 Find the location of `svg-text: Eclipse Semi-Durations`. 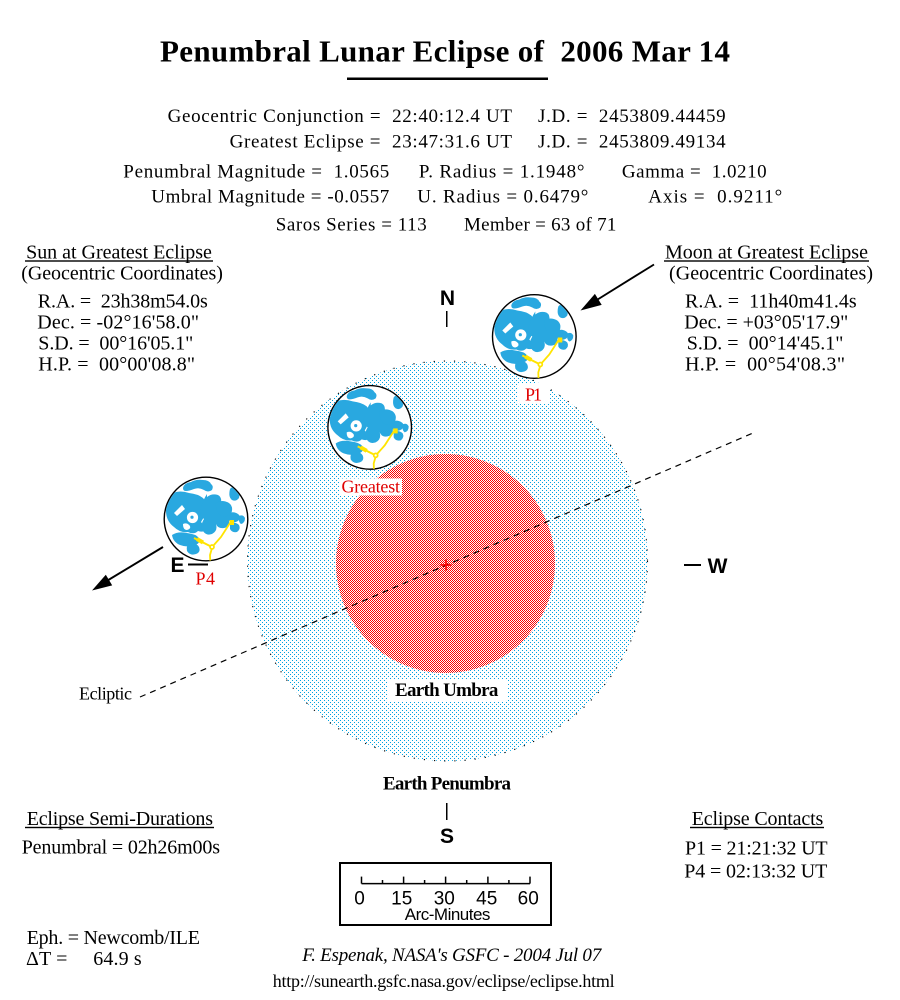

svg-text: Eclipse Semi-Durations is located at coordinates (120, 819).